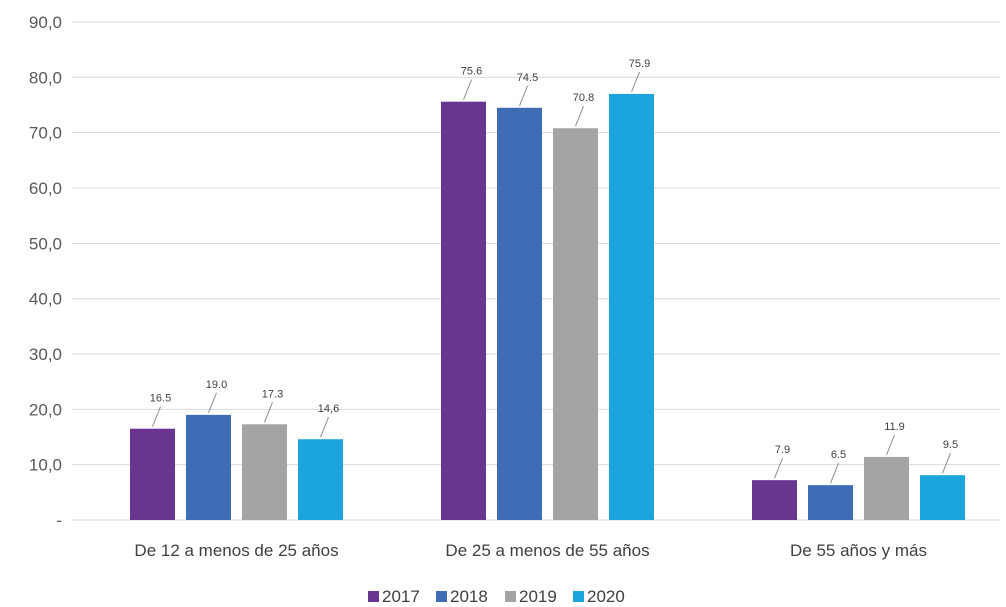  What do you see at coordinates (45, 465) in the screenshot?
I see `y-tick-label: 10,0` at bounding box center [45, 465].